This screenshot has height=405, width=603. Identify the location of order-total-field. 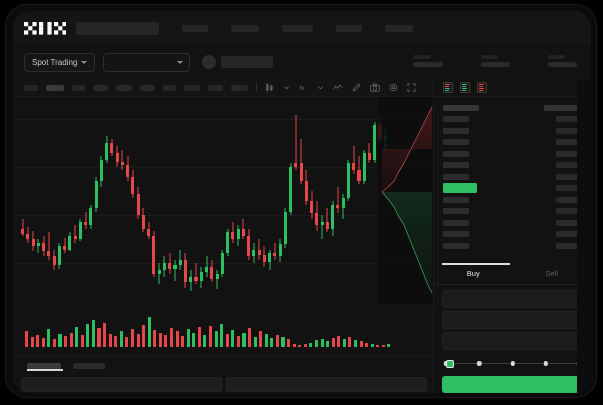
(512, 341).